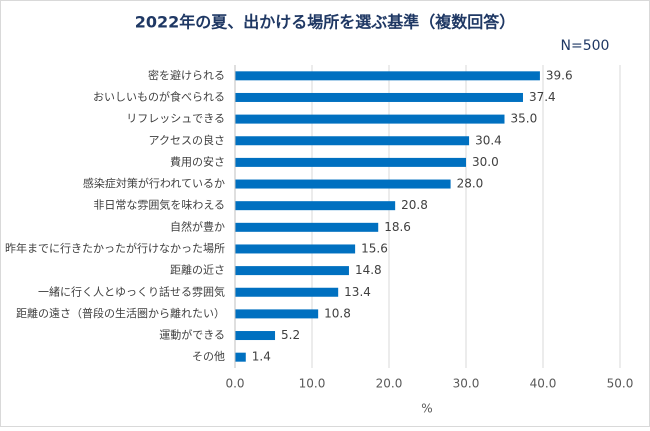 The image size is (650, 431). Describe the element at coordinates (197, 270) in the screenshot. I see `y-tick-label: 距離の近さ` at that location.